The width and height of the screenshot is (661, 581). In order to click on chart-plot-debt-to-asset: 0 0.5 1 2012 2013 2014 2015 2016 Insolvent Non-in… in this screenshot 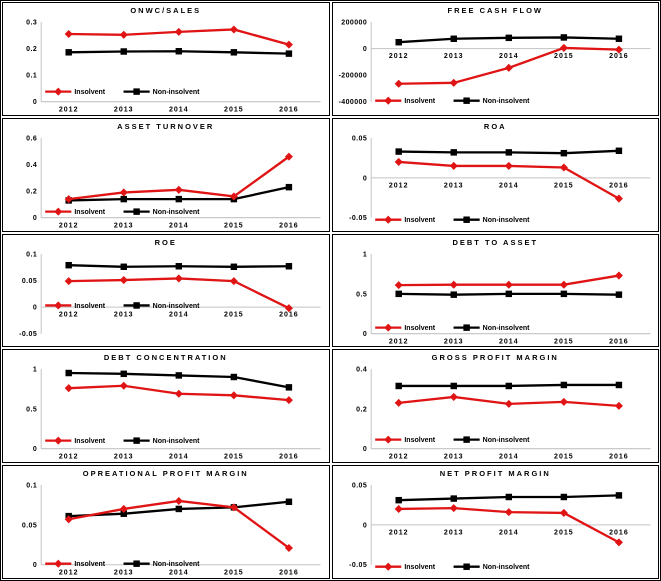, I will do `click(496, 298)`.